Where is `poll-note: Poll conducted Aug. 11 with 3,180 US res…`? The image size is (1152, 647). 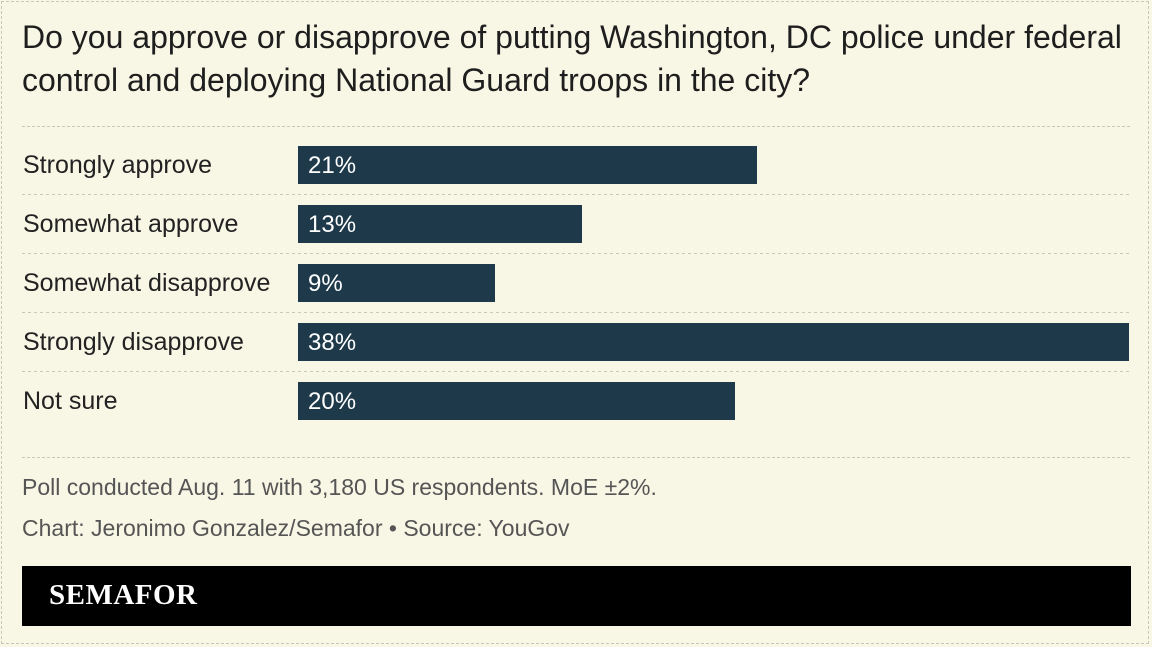 poll-note: Poll conducted Aug. 11 with 3,180 US res… is located at coordinates (339, 487).